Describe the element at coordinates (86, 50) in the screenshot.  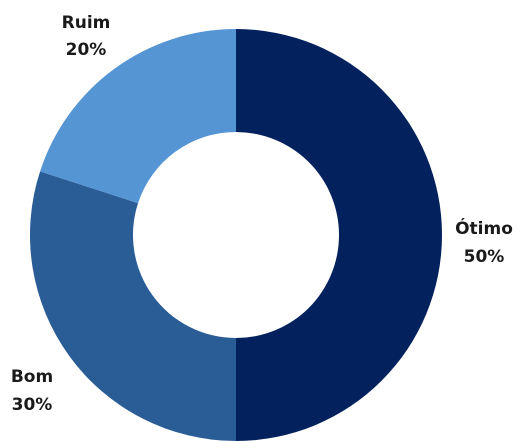
I see `slice-label-ruim-value: 20%` at that location.